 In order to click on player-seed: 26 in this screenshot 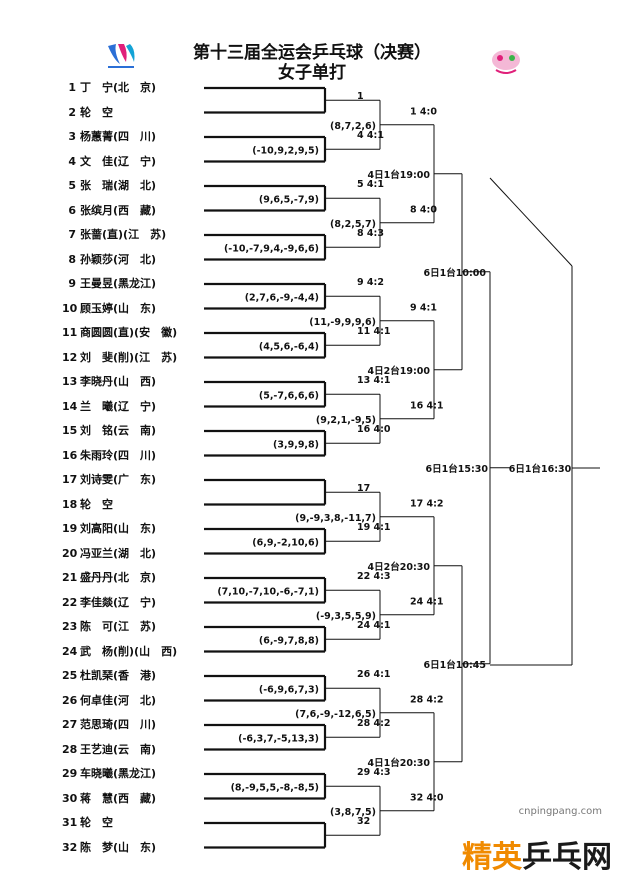, I will do `click(70, 700)`.